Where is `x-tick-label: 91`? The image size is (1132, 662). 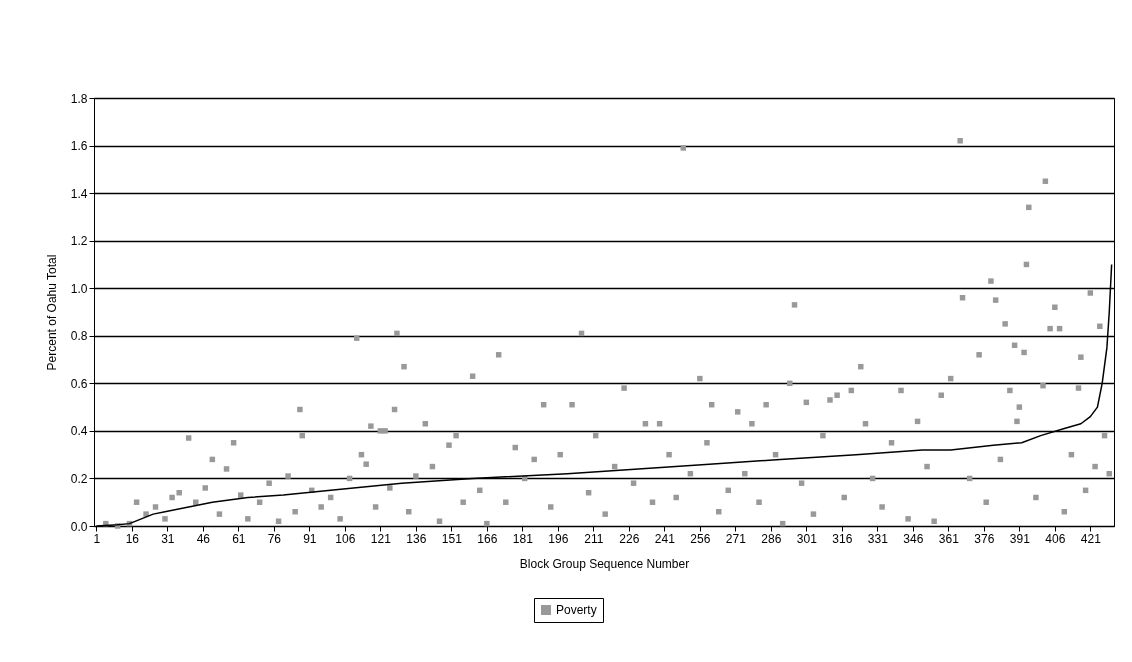
x-tick-label: 91 is located at coordinates (310, 538).